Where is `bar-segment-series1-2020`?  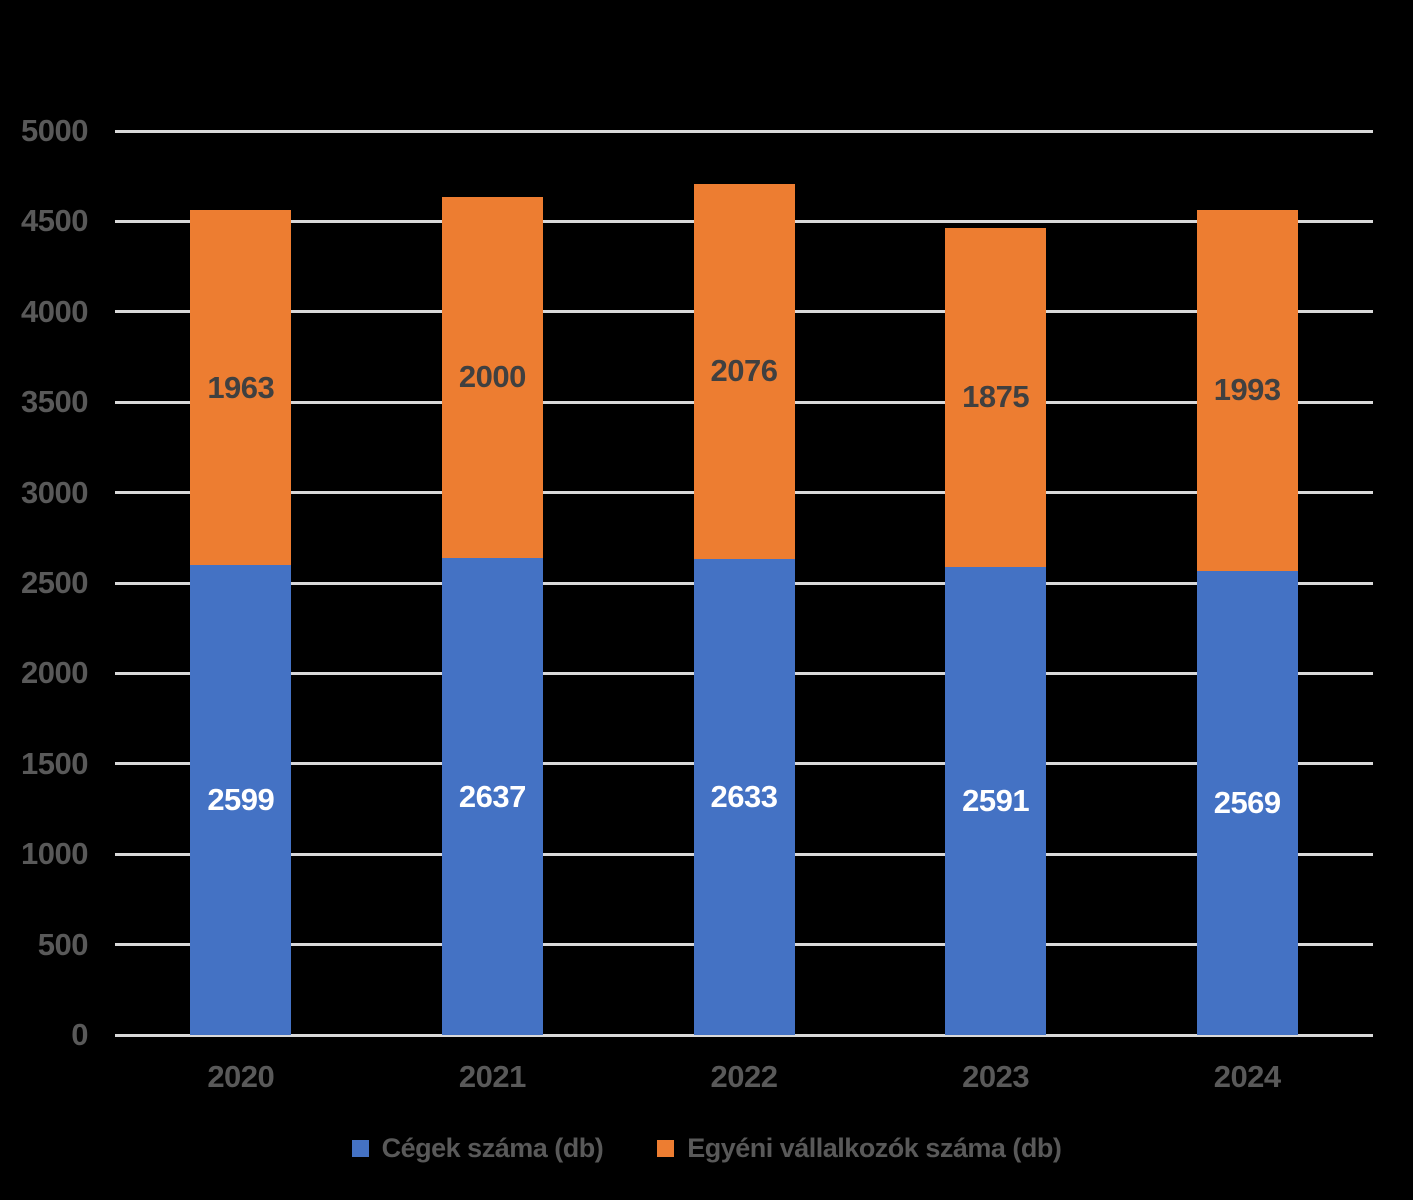
bar-segment-series1-2020 is located at coordinates (241, 800).